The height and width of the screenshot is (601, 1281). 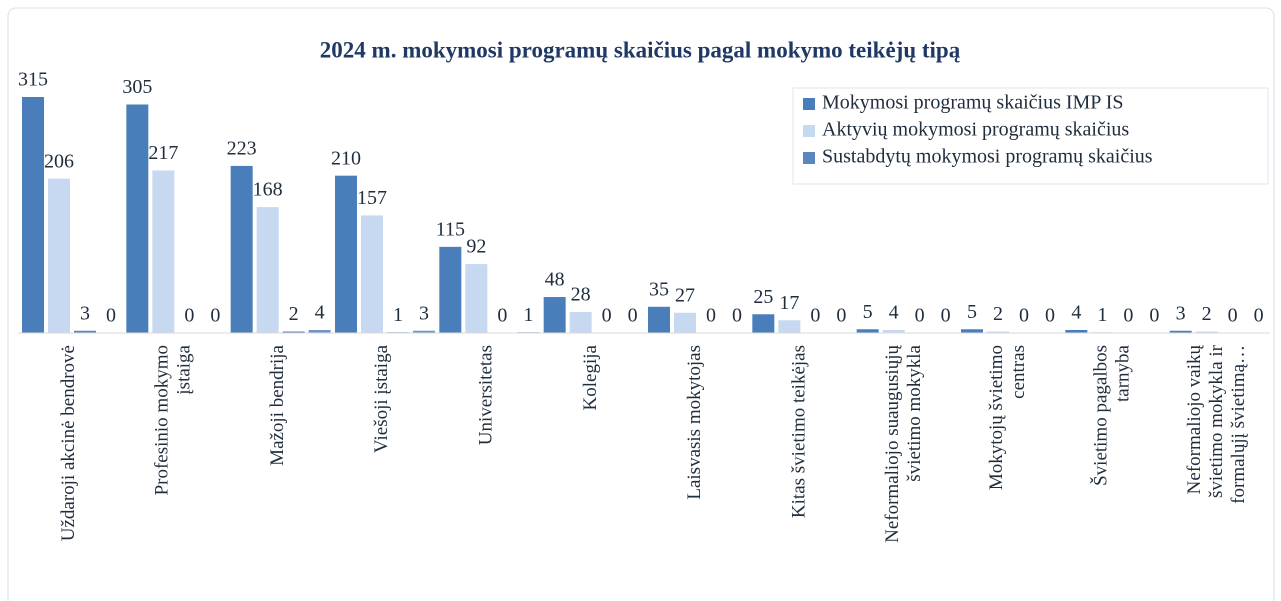 What do you see at coordinates (972, 312) in the screenshot?
I see `value-label: 5` at bounding box center [972, 312].